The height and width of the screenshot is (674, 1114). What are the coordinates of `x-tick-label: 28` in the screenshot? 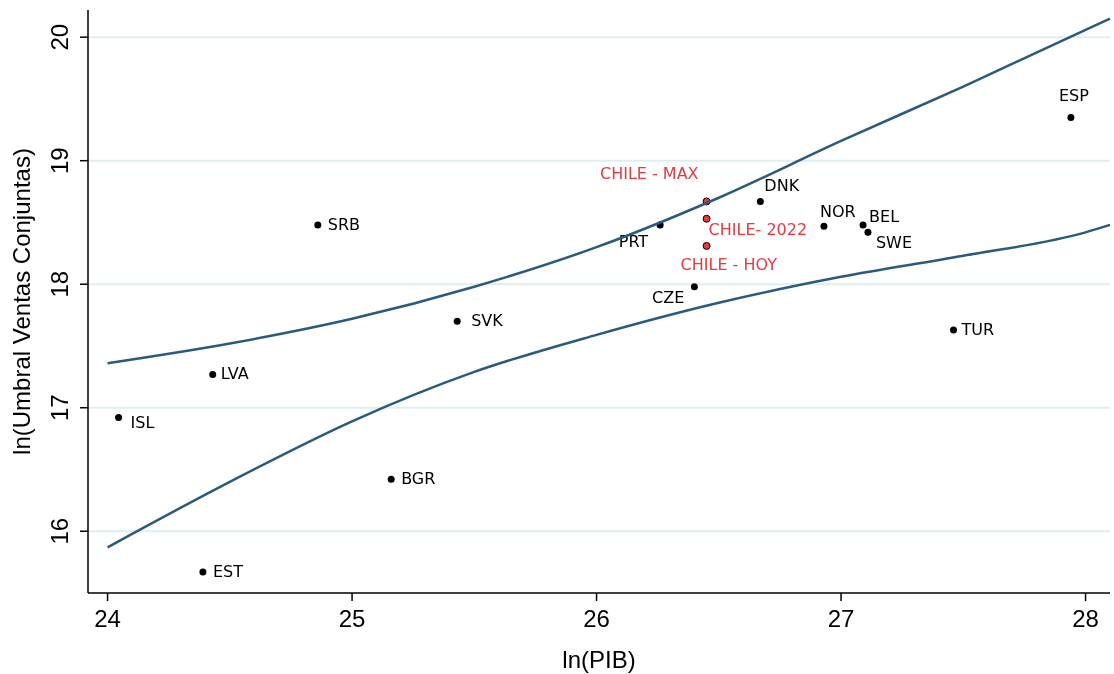 It's located at (1085, 618).